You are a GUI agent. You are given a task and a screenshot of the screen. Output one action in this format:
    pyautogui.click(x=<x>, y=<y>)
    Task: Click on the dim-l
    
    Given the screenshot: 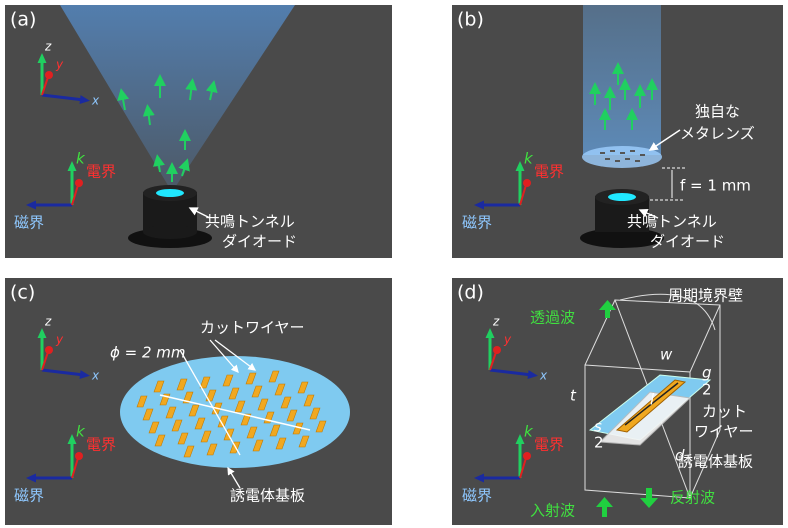 What is the action you would take?
    pyautogui.click(x=651, y=404)
    